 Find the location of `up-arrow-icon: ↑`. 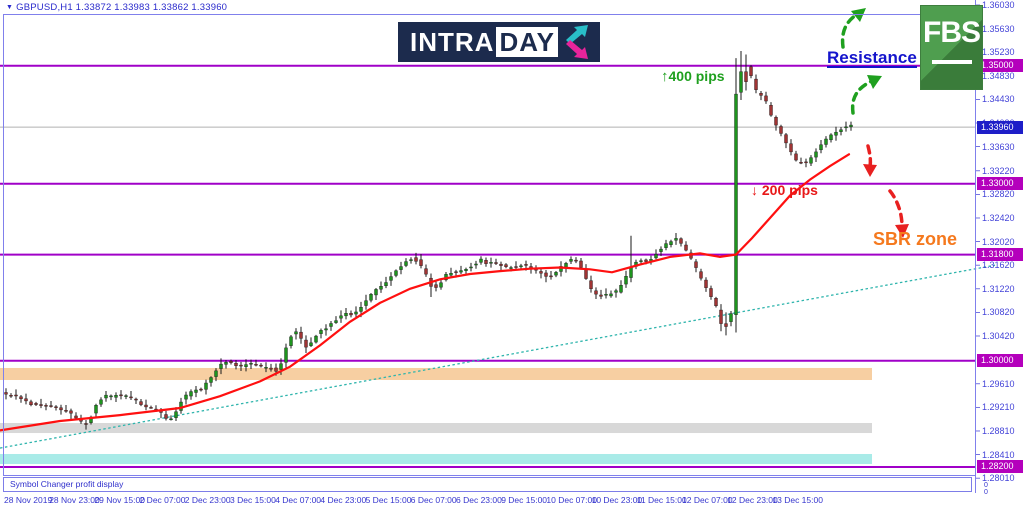

up-arrow-icon: ↑ is located at coordinates (665, 76).